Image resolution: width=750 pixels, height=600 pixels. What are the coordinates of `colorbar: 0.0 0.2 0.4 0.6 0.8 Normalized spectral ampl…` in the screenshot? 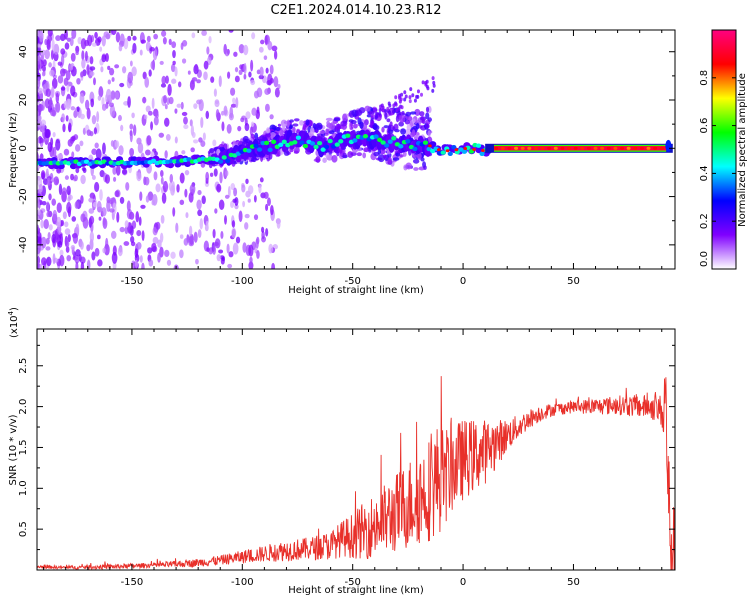 It's located at (723, 149).